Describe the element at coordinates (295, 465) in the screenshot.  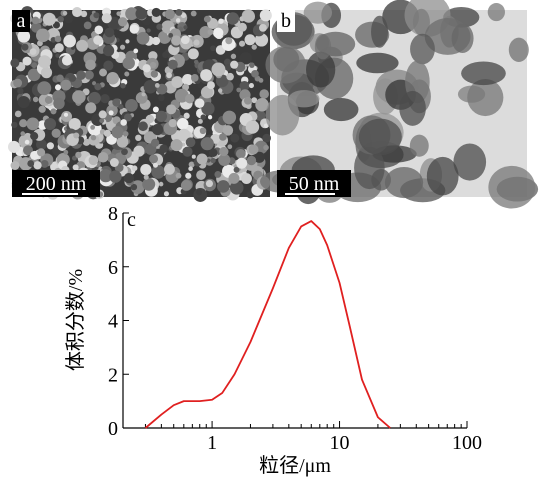
I see `x-axis-label: 粒径/μm` at that location.